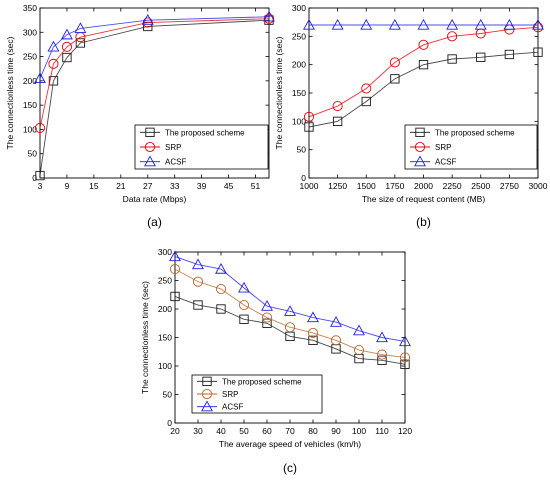 The height and width of the screenshot is (484, 550). I want to click on legend: The proposed scheme SRP ACSF, so click(201, 147).